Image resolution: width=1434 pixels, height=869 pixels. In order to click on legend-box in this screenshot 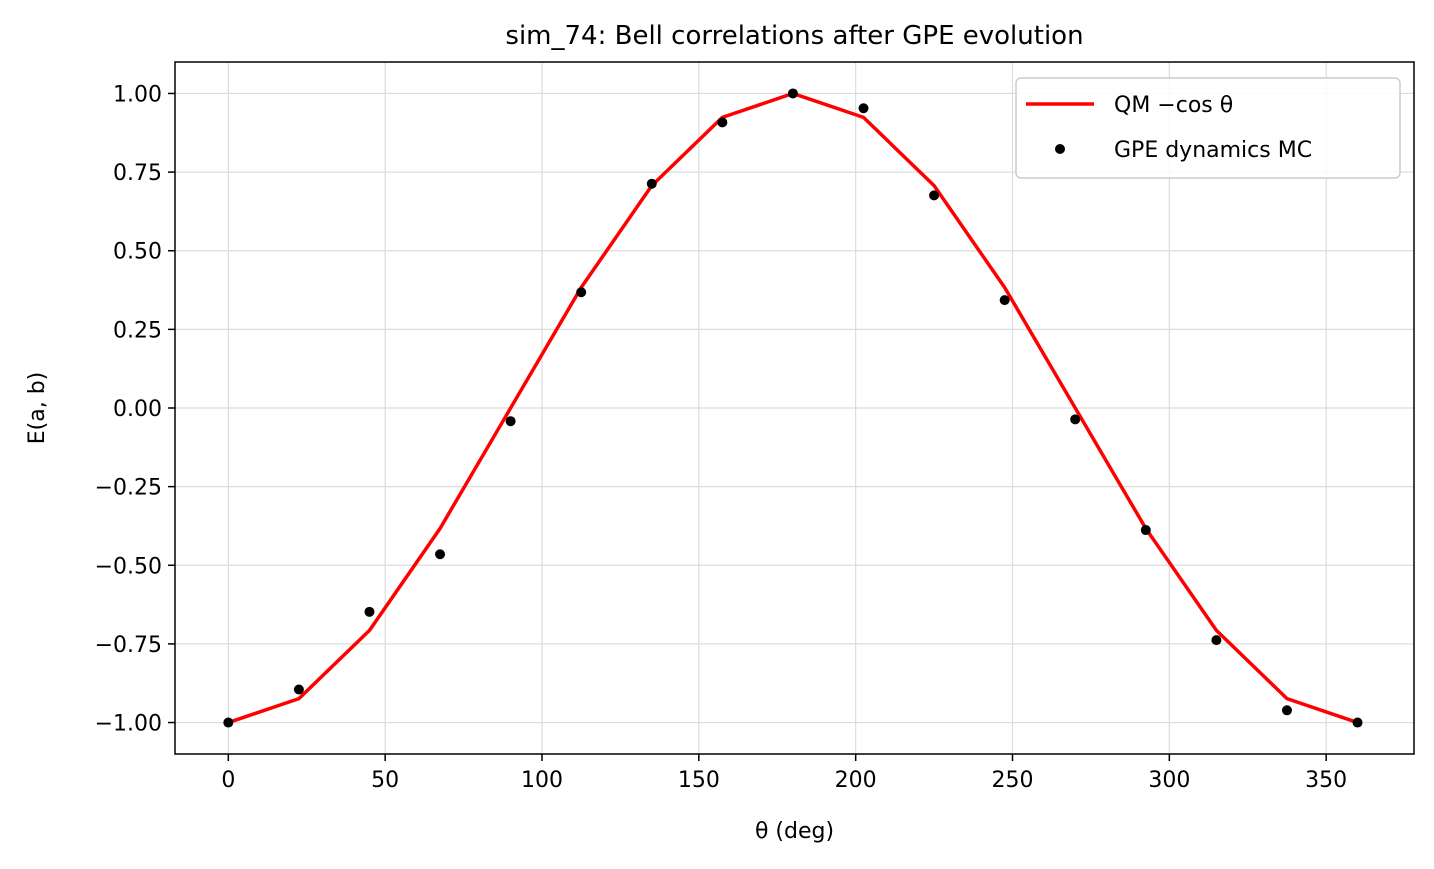, I will do `click(1208, 128)`.